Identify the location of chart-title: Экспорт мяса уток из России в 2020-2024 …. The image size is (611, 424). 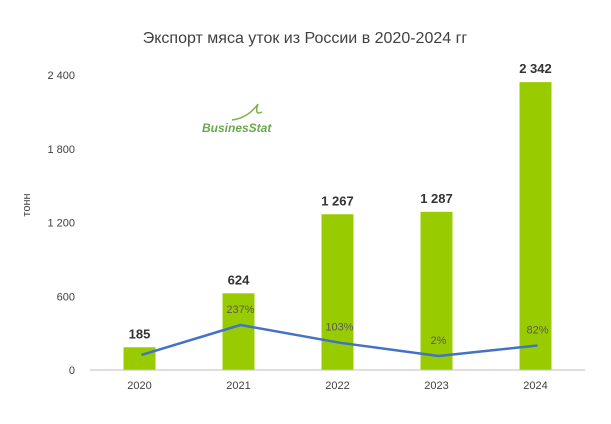
(305, 38).